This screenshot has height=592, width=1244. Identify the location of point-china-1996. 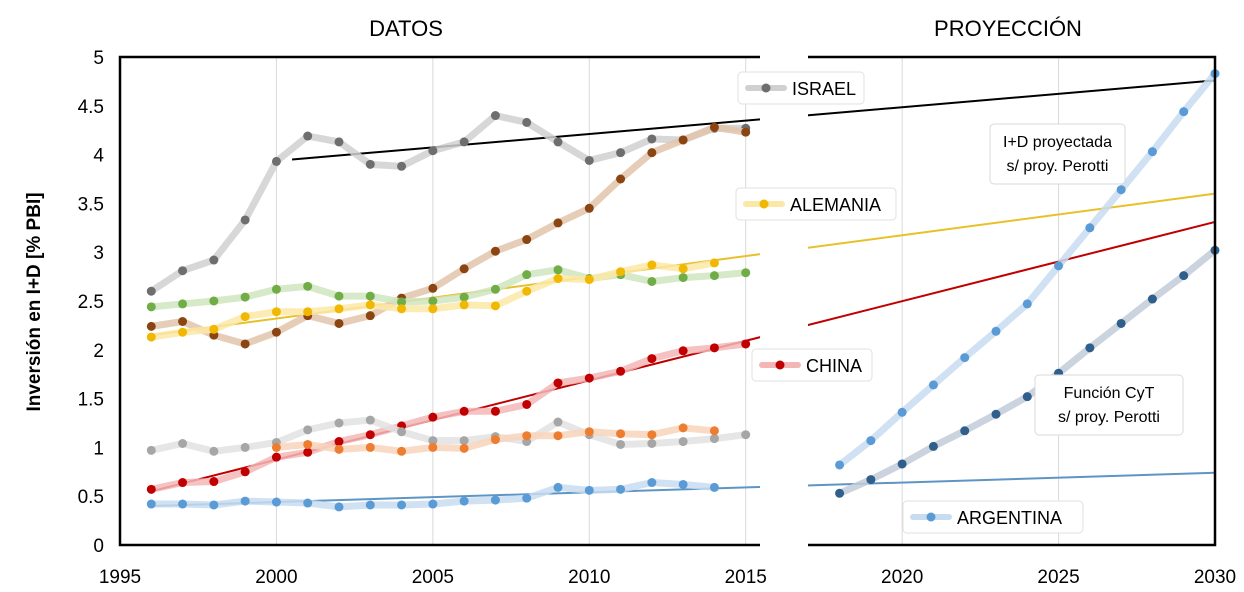
(151, 489).